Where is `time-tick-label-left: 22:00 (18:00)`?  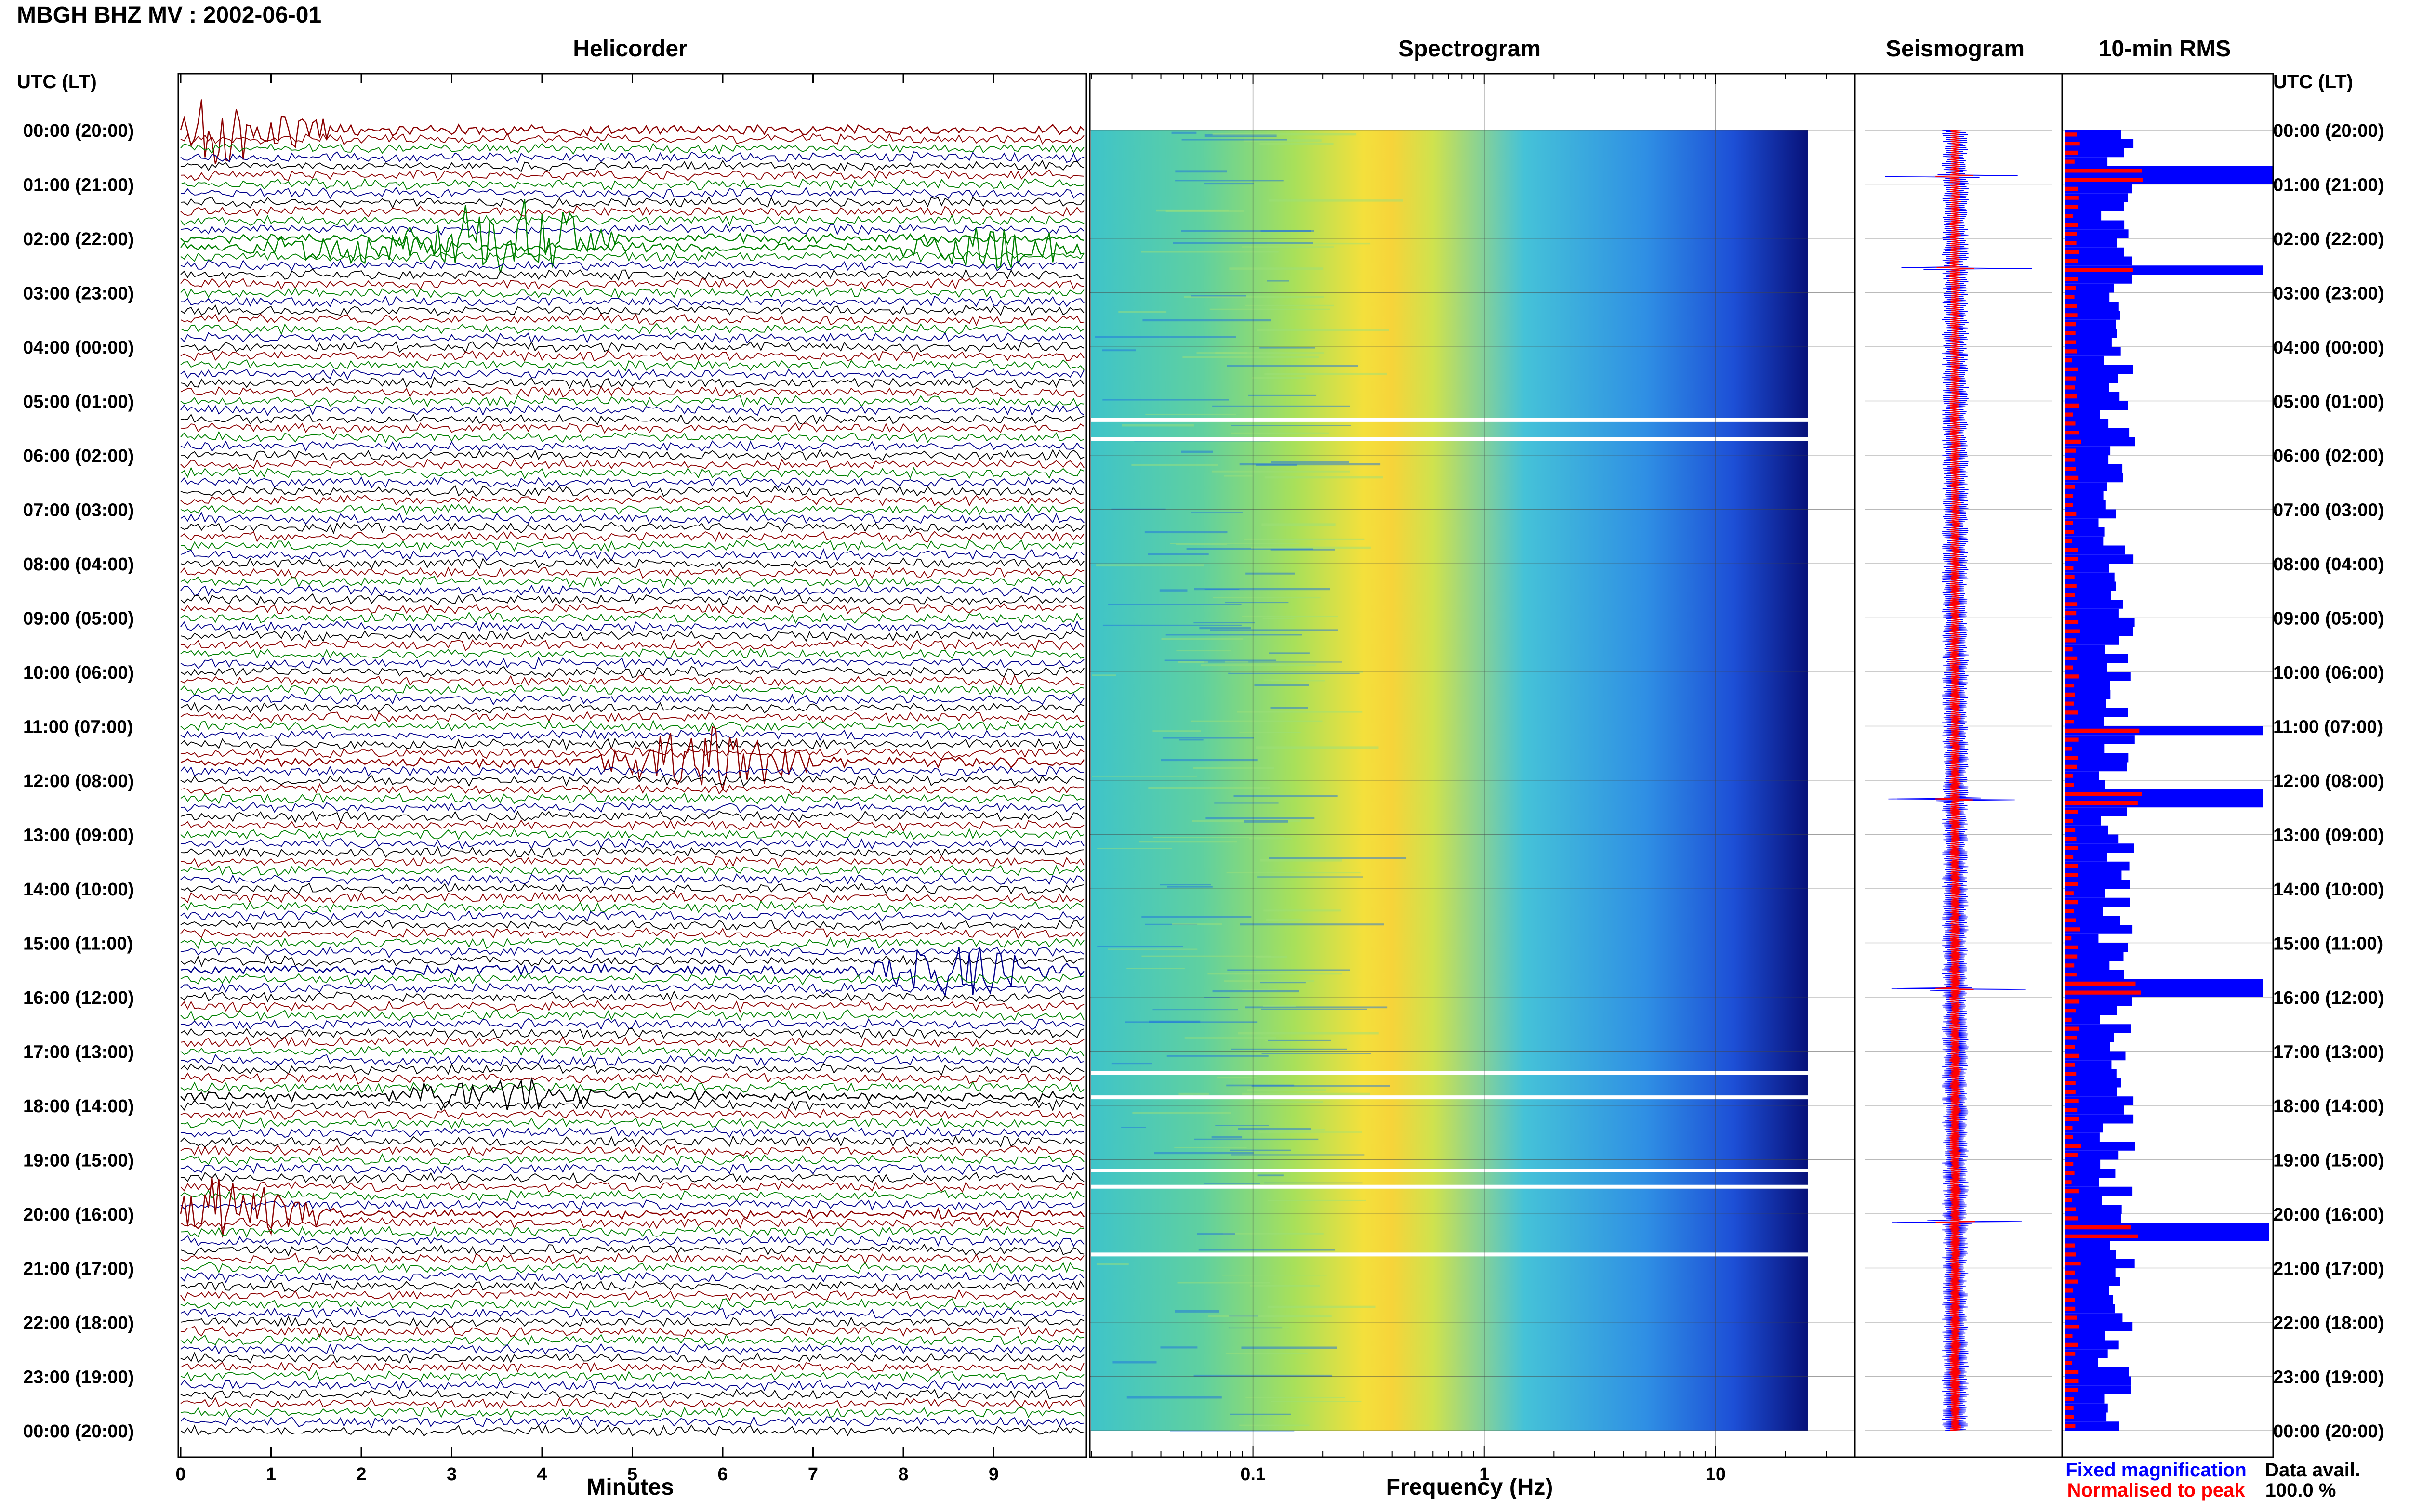
time-tick-label-left: 22:00 (18:00) is located at coordinates (78, 1323).